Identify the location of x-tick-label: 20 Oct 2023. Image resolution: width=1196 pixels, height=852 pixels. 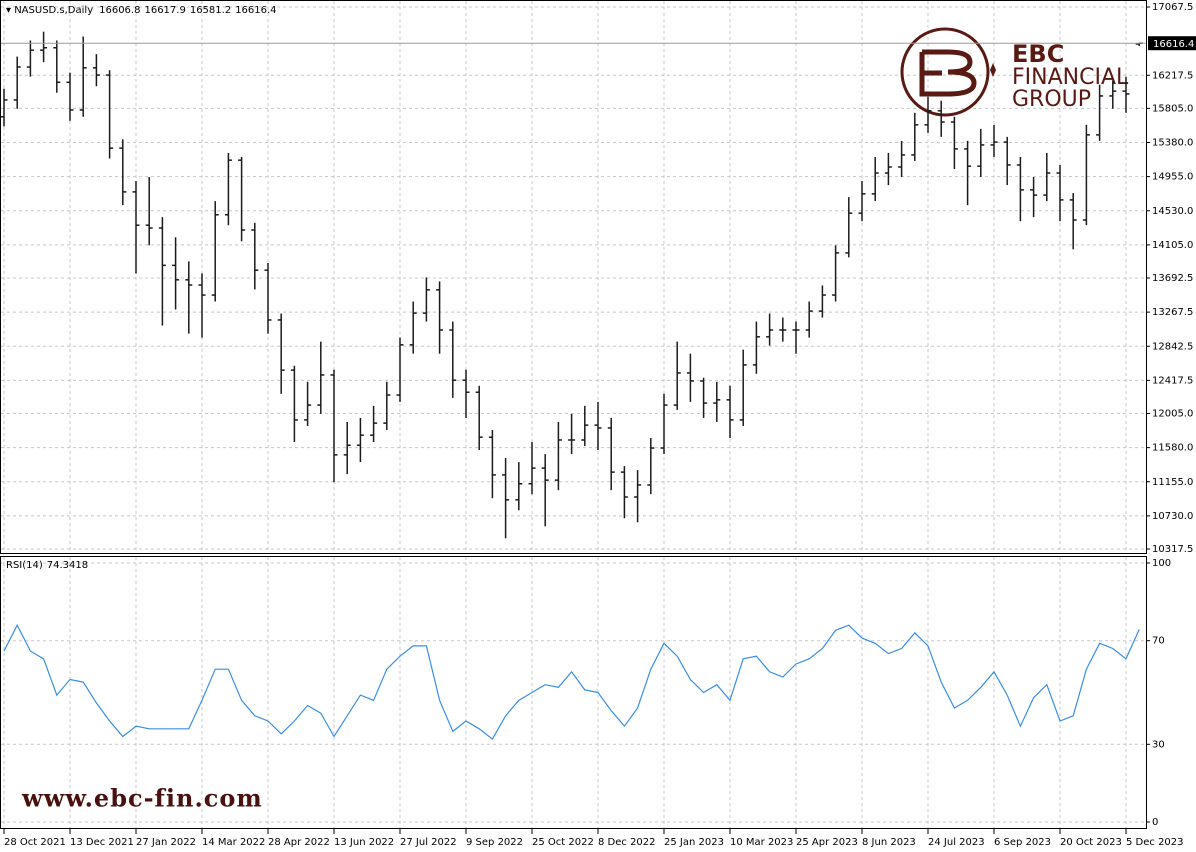
(1091, 842).